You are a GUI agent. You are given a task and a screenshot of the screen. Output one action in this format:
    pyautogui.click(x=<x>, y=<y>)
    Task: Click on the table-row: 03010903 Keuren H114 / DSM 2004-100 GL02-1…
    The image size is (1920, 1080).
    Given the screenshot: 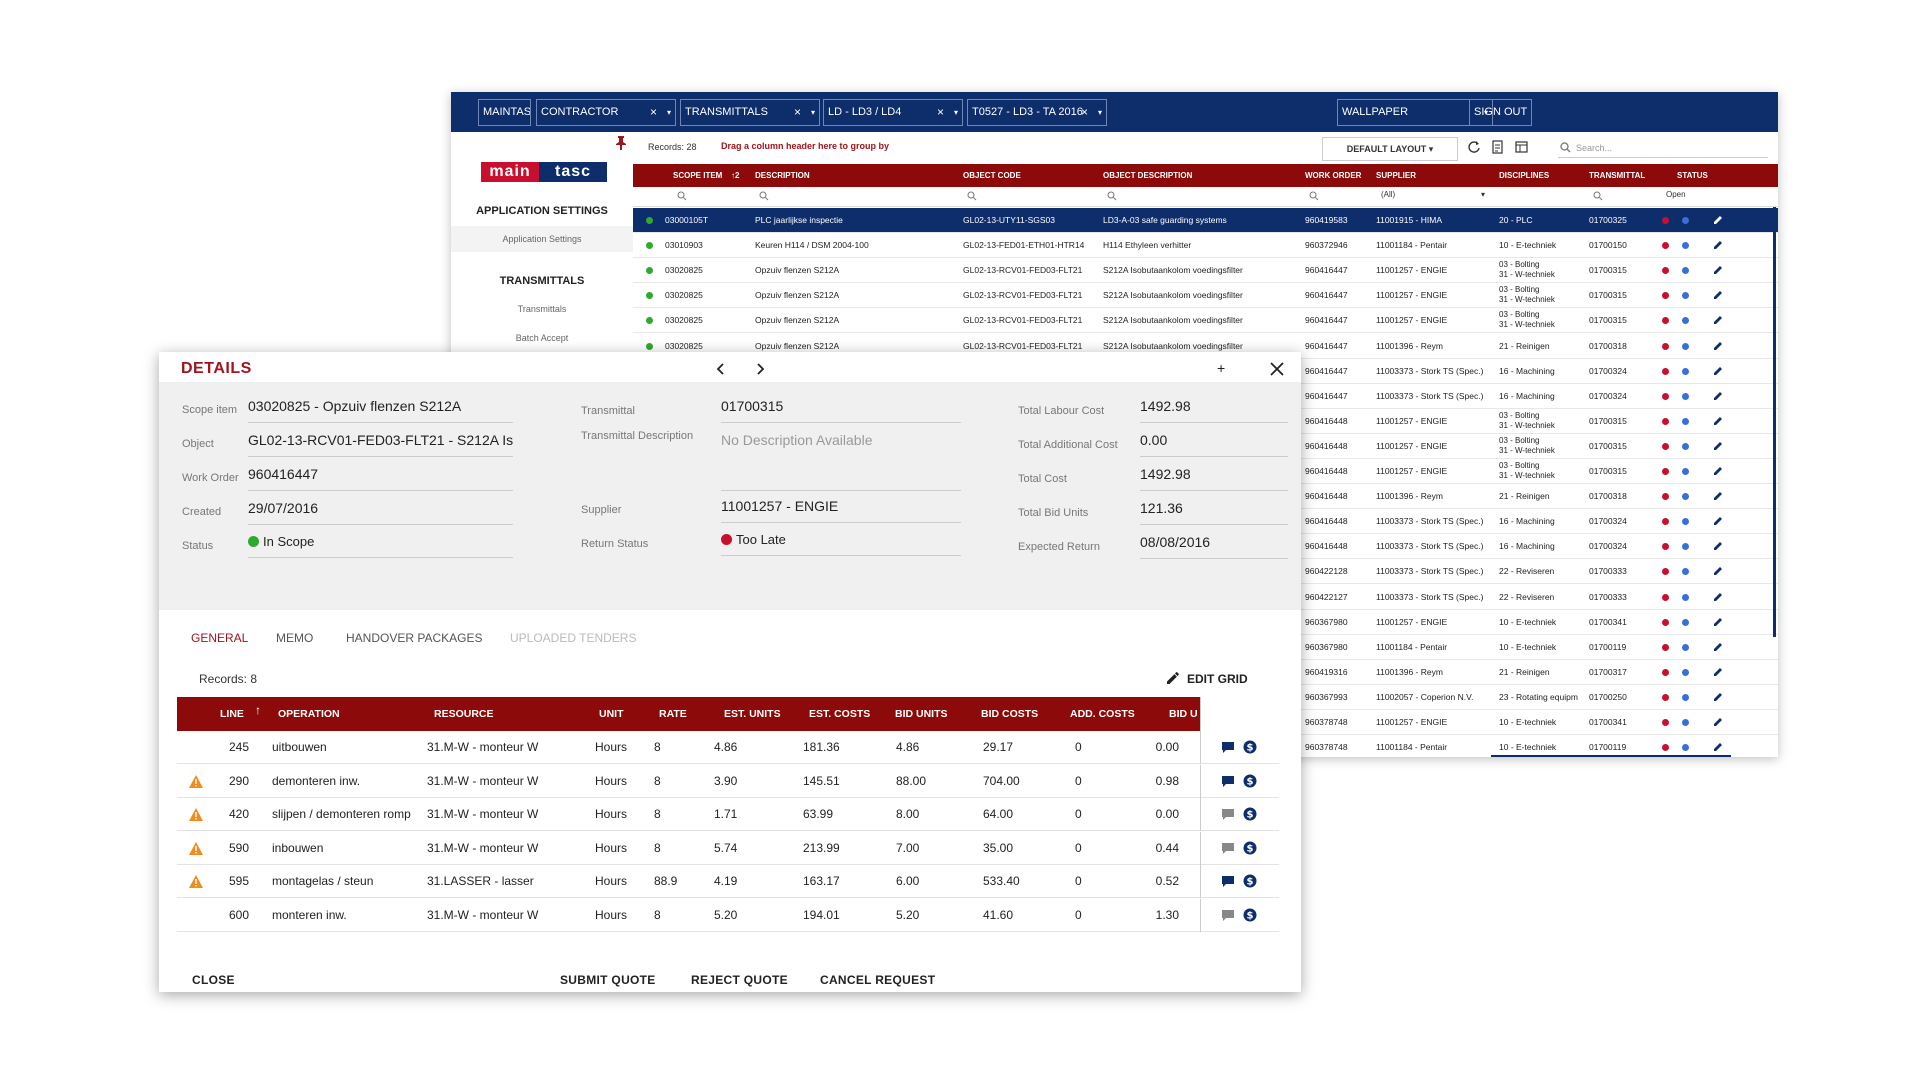 What is the action you would take?
    pyautogui.click(x=1205, y=246)
    